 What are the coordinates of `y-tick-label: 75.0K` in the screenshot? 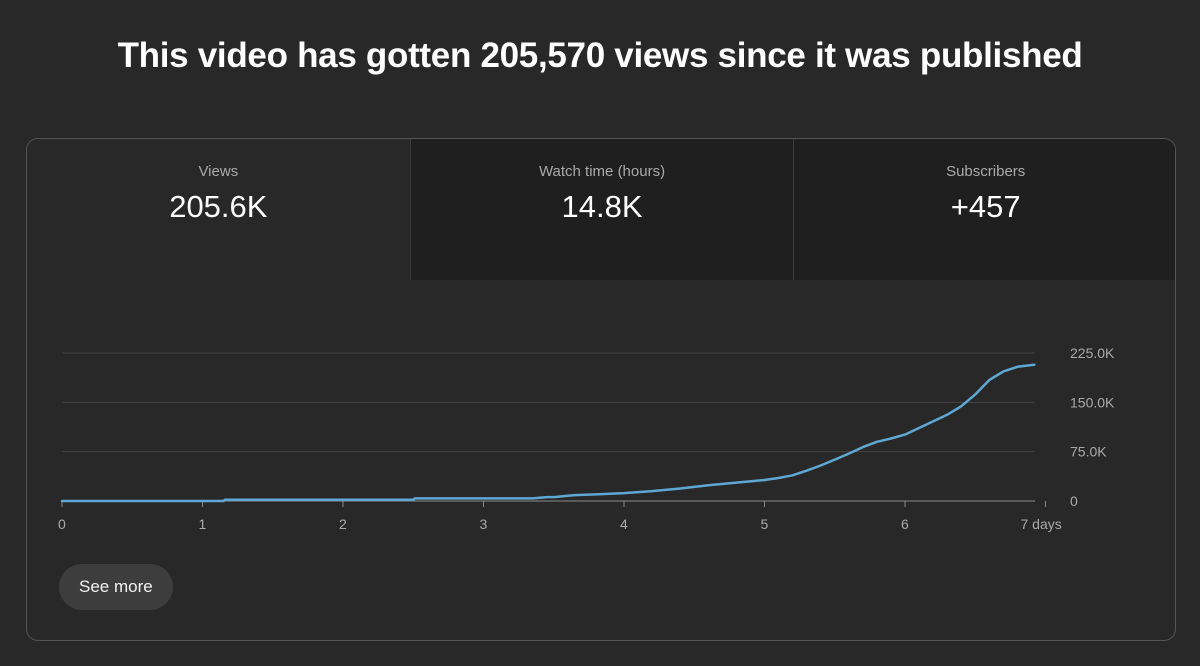 It's located at (1088, 452).